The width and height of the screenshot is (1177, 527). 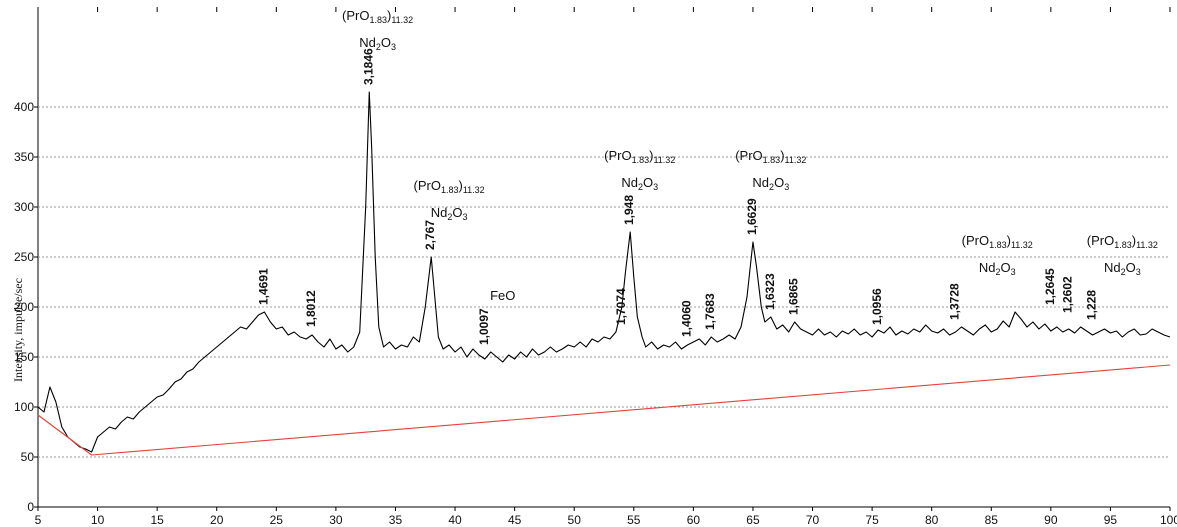 I want to click on y-tick-label: 0, so click(x=30, y=507).